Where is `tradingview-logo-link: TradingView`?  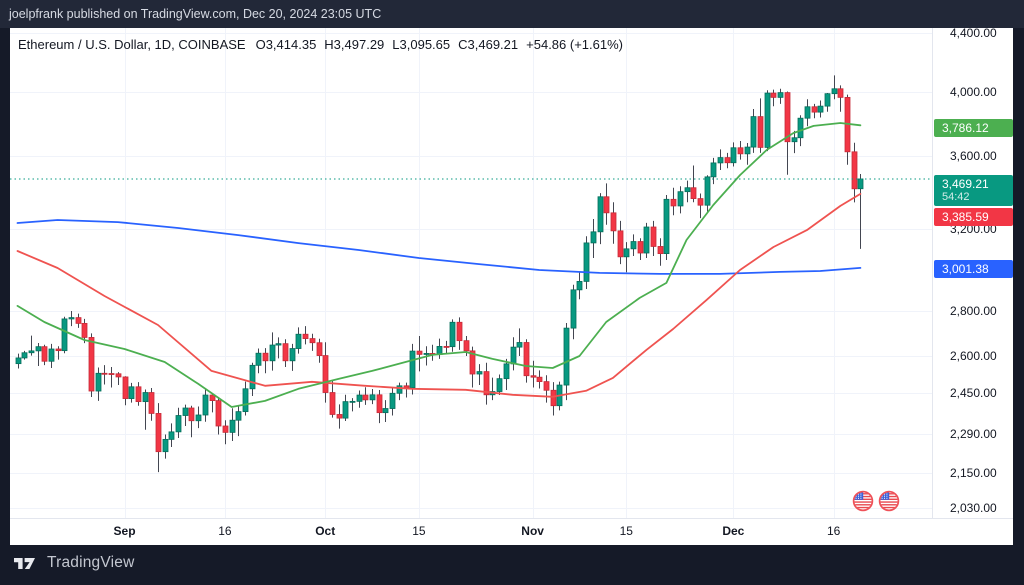 tradingview-logo-link: TradingView is located at coordinates (74, 563).